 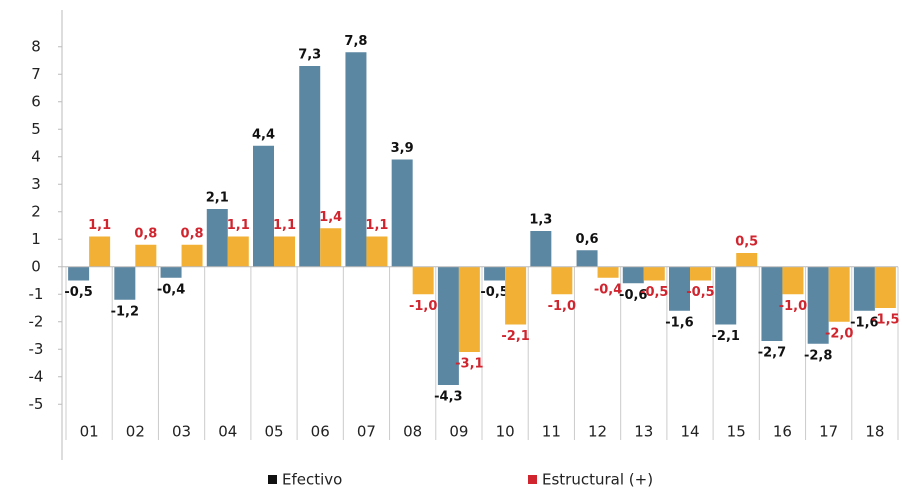 I want to click on legend-label: Efectivo, so click(x=312, y=480).